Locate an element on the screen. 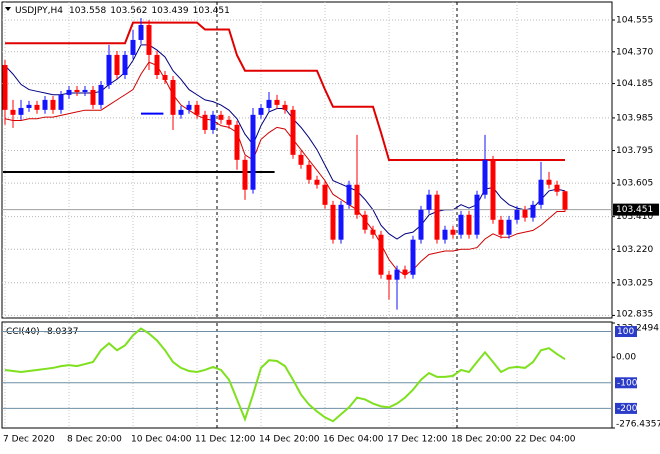 The height and width of the screenshot is (454, 660). close-value: 103.451 is located at coordinates (211, 11).